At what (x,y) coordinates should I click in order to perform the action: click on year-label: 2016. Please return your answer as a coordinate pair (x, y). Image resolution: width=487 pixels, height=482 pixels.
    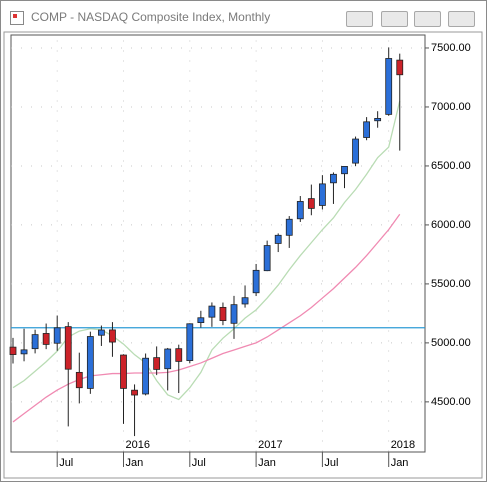
    Looking at the image, I should click on (138, 445).